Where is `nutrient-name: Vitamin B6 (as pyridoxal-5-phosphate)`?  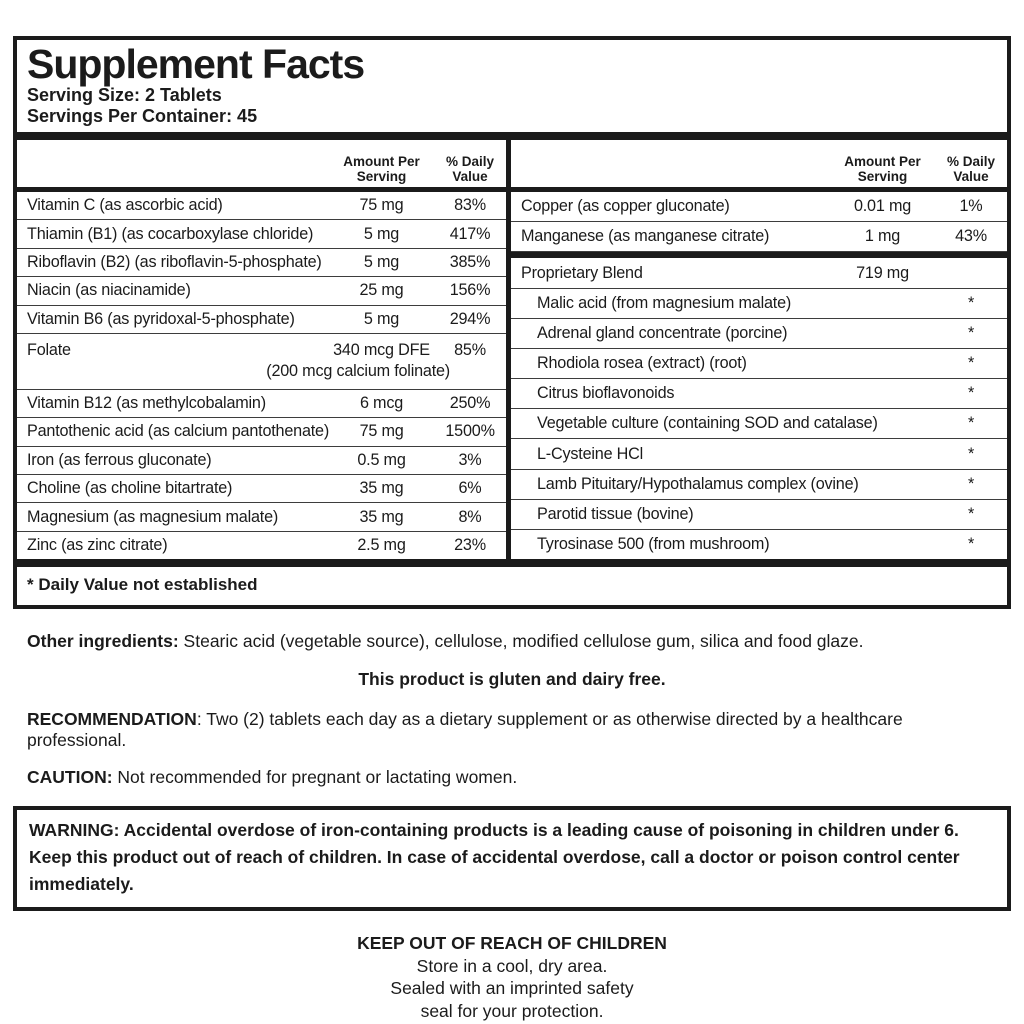 nutrient-name: Vitamin B6 (as pyridoxal-5-phosphate) is located at coordinates (161, 318).